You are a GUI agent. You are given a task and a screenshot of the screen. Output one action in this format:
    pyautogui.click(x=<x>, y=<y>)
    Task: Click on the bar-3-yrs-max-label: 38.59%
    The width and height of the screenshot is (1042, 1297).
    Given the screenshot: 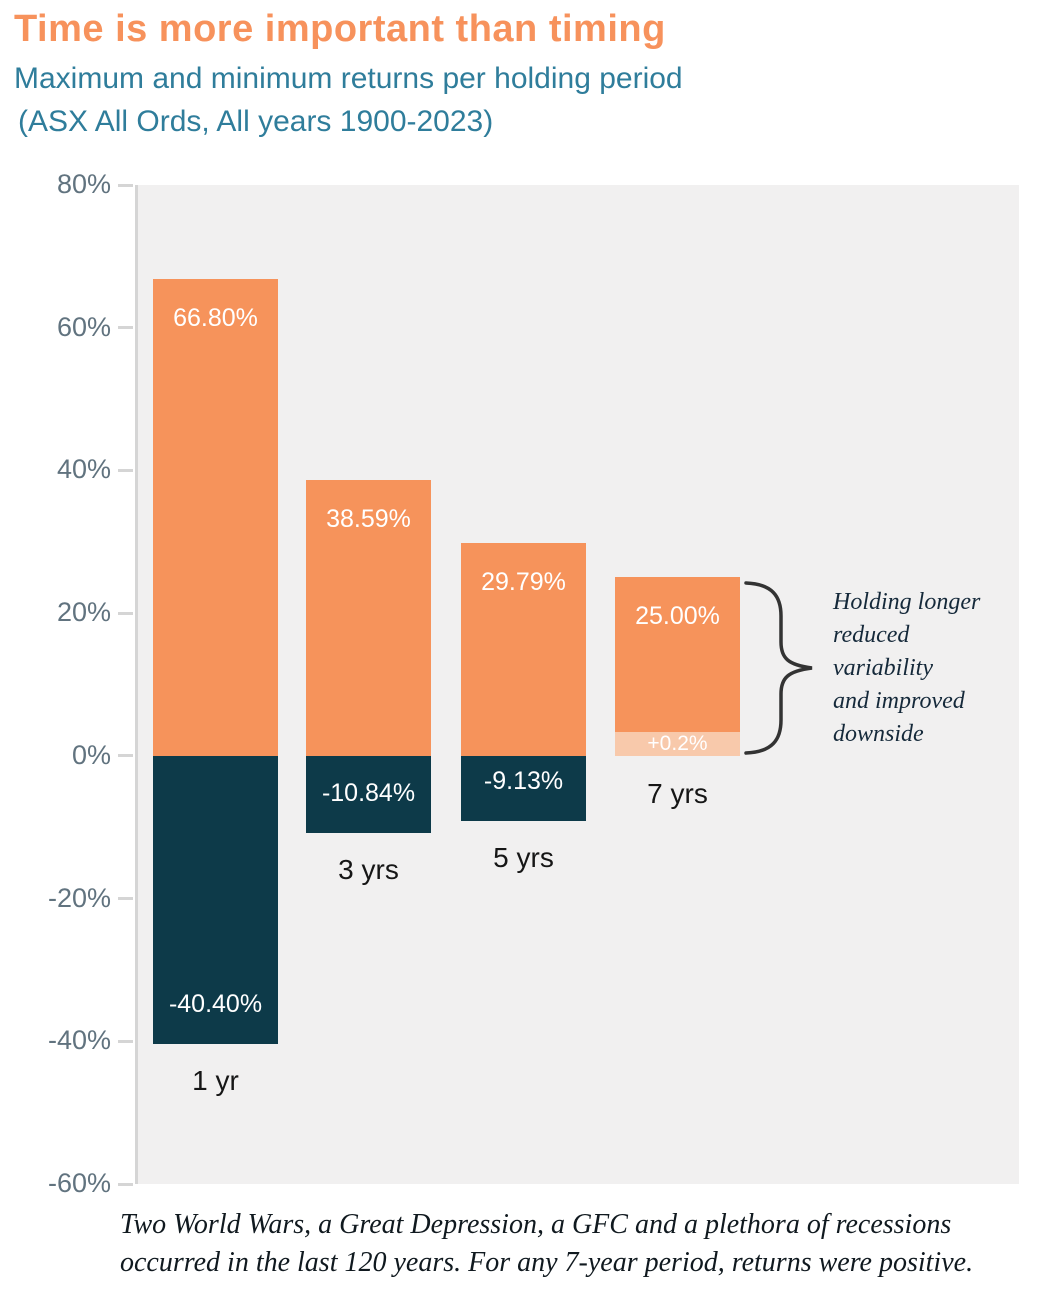 What is the action you would take?
    pyautogui.click(x=368, y=519)
    